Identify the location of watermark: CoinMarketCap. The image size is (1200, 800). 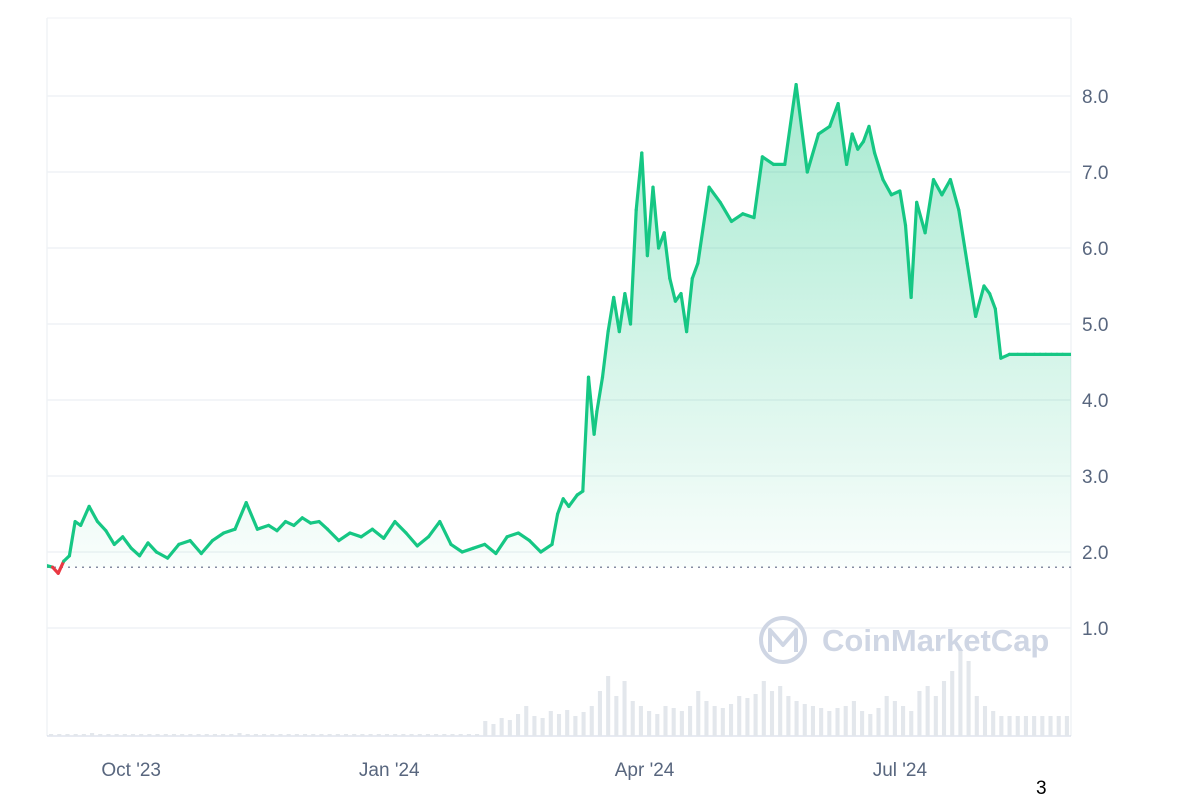
(904, 640).